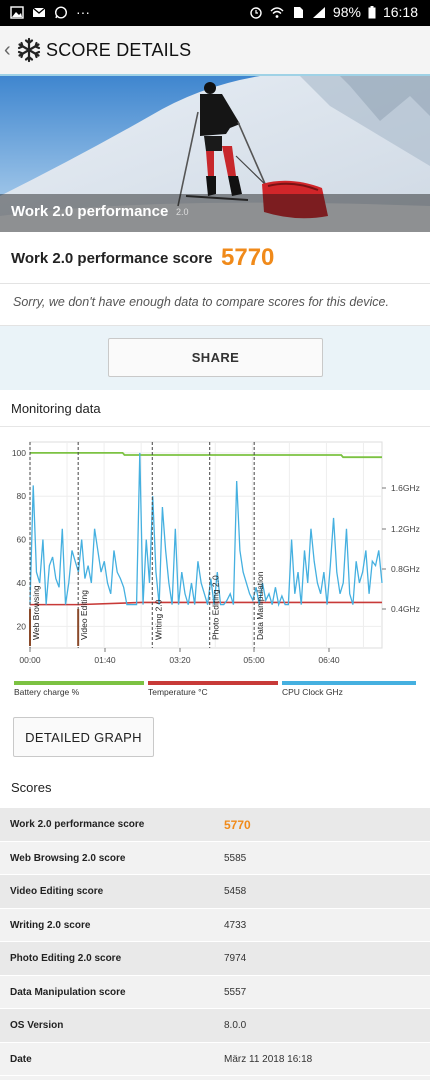 Image resolution: width=430 pixels, height=1080 pixels. I want to click on battery-icon, so click(372, 11).